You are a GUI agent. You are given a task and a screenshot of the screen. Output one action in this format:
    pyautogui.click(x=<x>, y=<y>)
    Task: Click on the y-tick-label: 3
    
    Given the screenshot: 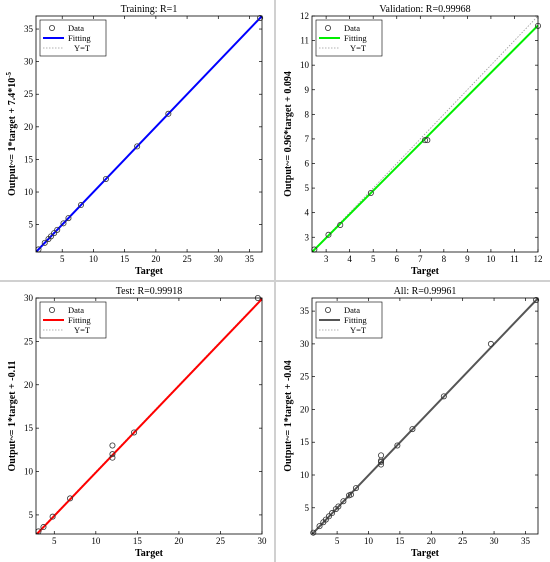 What is the action you would take?
    pyautogui.click(x=307, y=237)
    